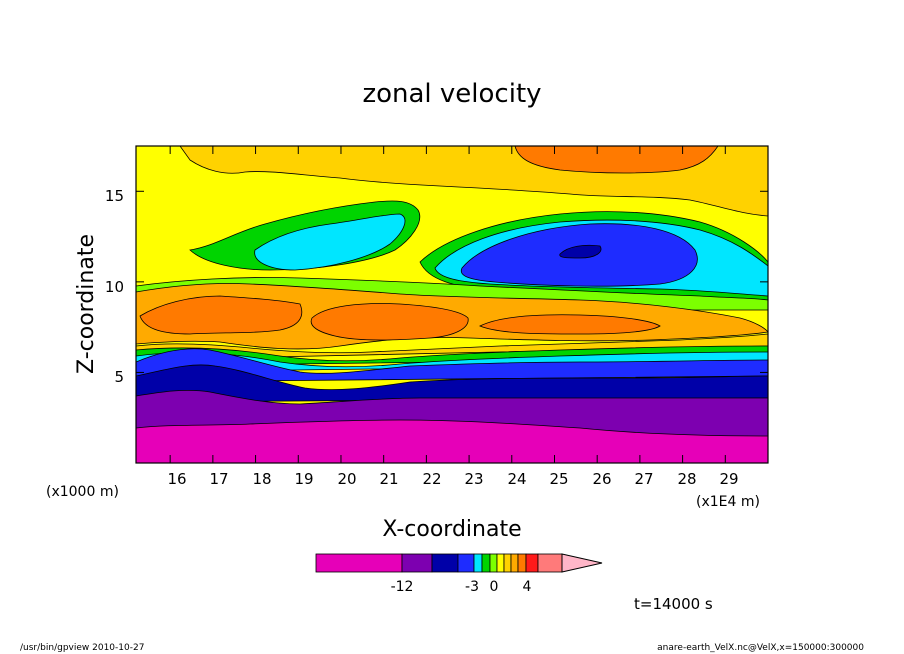 The width and height of the screenshot is (904, 654). I want to click on y-tick-label: 15, so click(114, 196).